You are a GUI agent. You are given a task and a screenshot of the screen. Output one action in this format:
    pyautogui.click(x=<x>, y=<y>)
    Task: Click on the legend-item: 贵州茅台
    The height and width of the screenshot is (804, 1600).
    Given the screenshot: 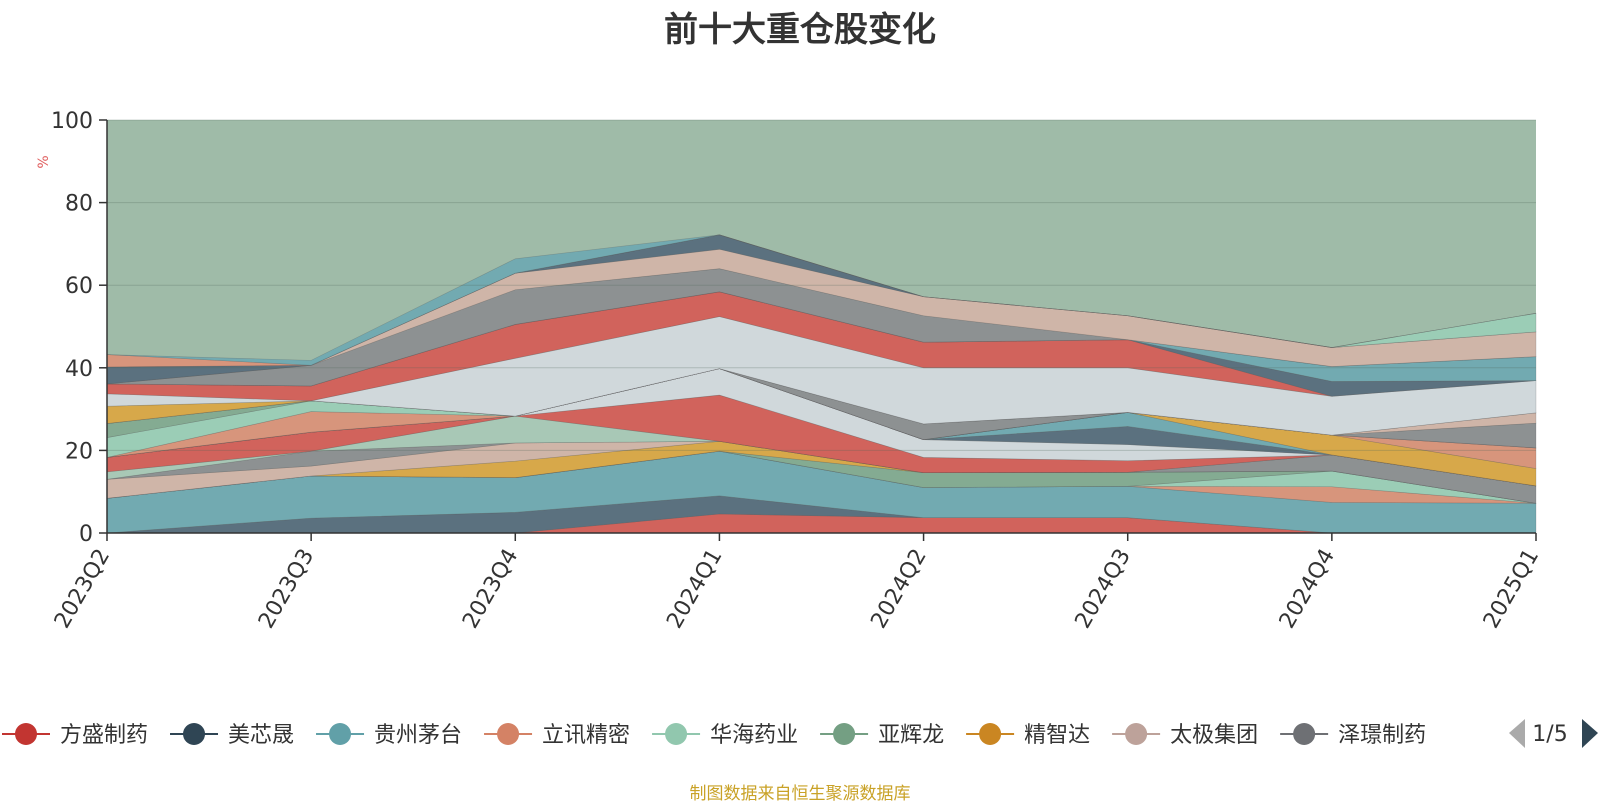 What is the action you would take?
    pyautogui.click(x=389, y=735)
    